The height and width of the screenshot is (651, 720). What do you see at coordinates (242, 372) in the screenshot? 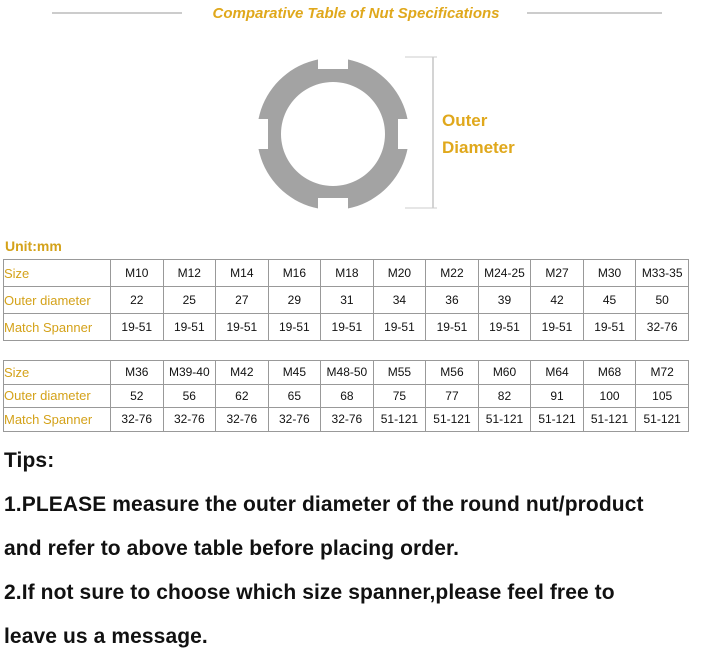
I see `table-cell: M42` at bounding box center [242, 372].